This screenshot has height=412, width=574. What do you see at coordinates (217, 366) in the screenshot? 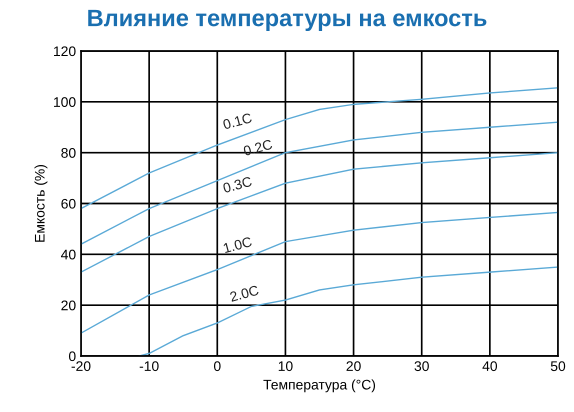
I see `x-tick-label: 0` at bounding box center [217, 366].